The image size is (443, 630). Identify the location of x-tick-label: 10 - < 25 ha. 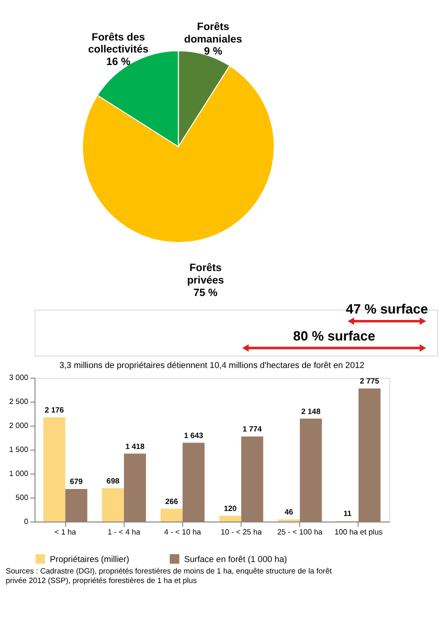
(241, 532).